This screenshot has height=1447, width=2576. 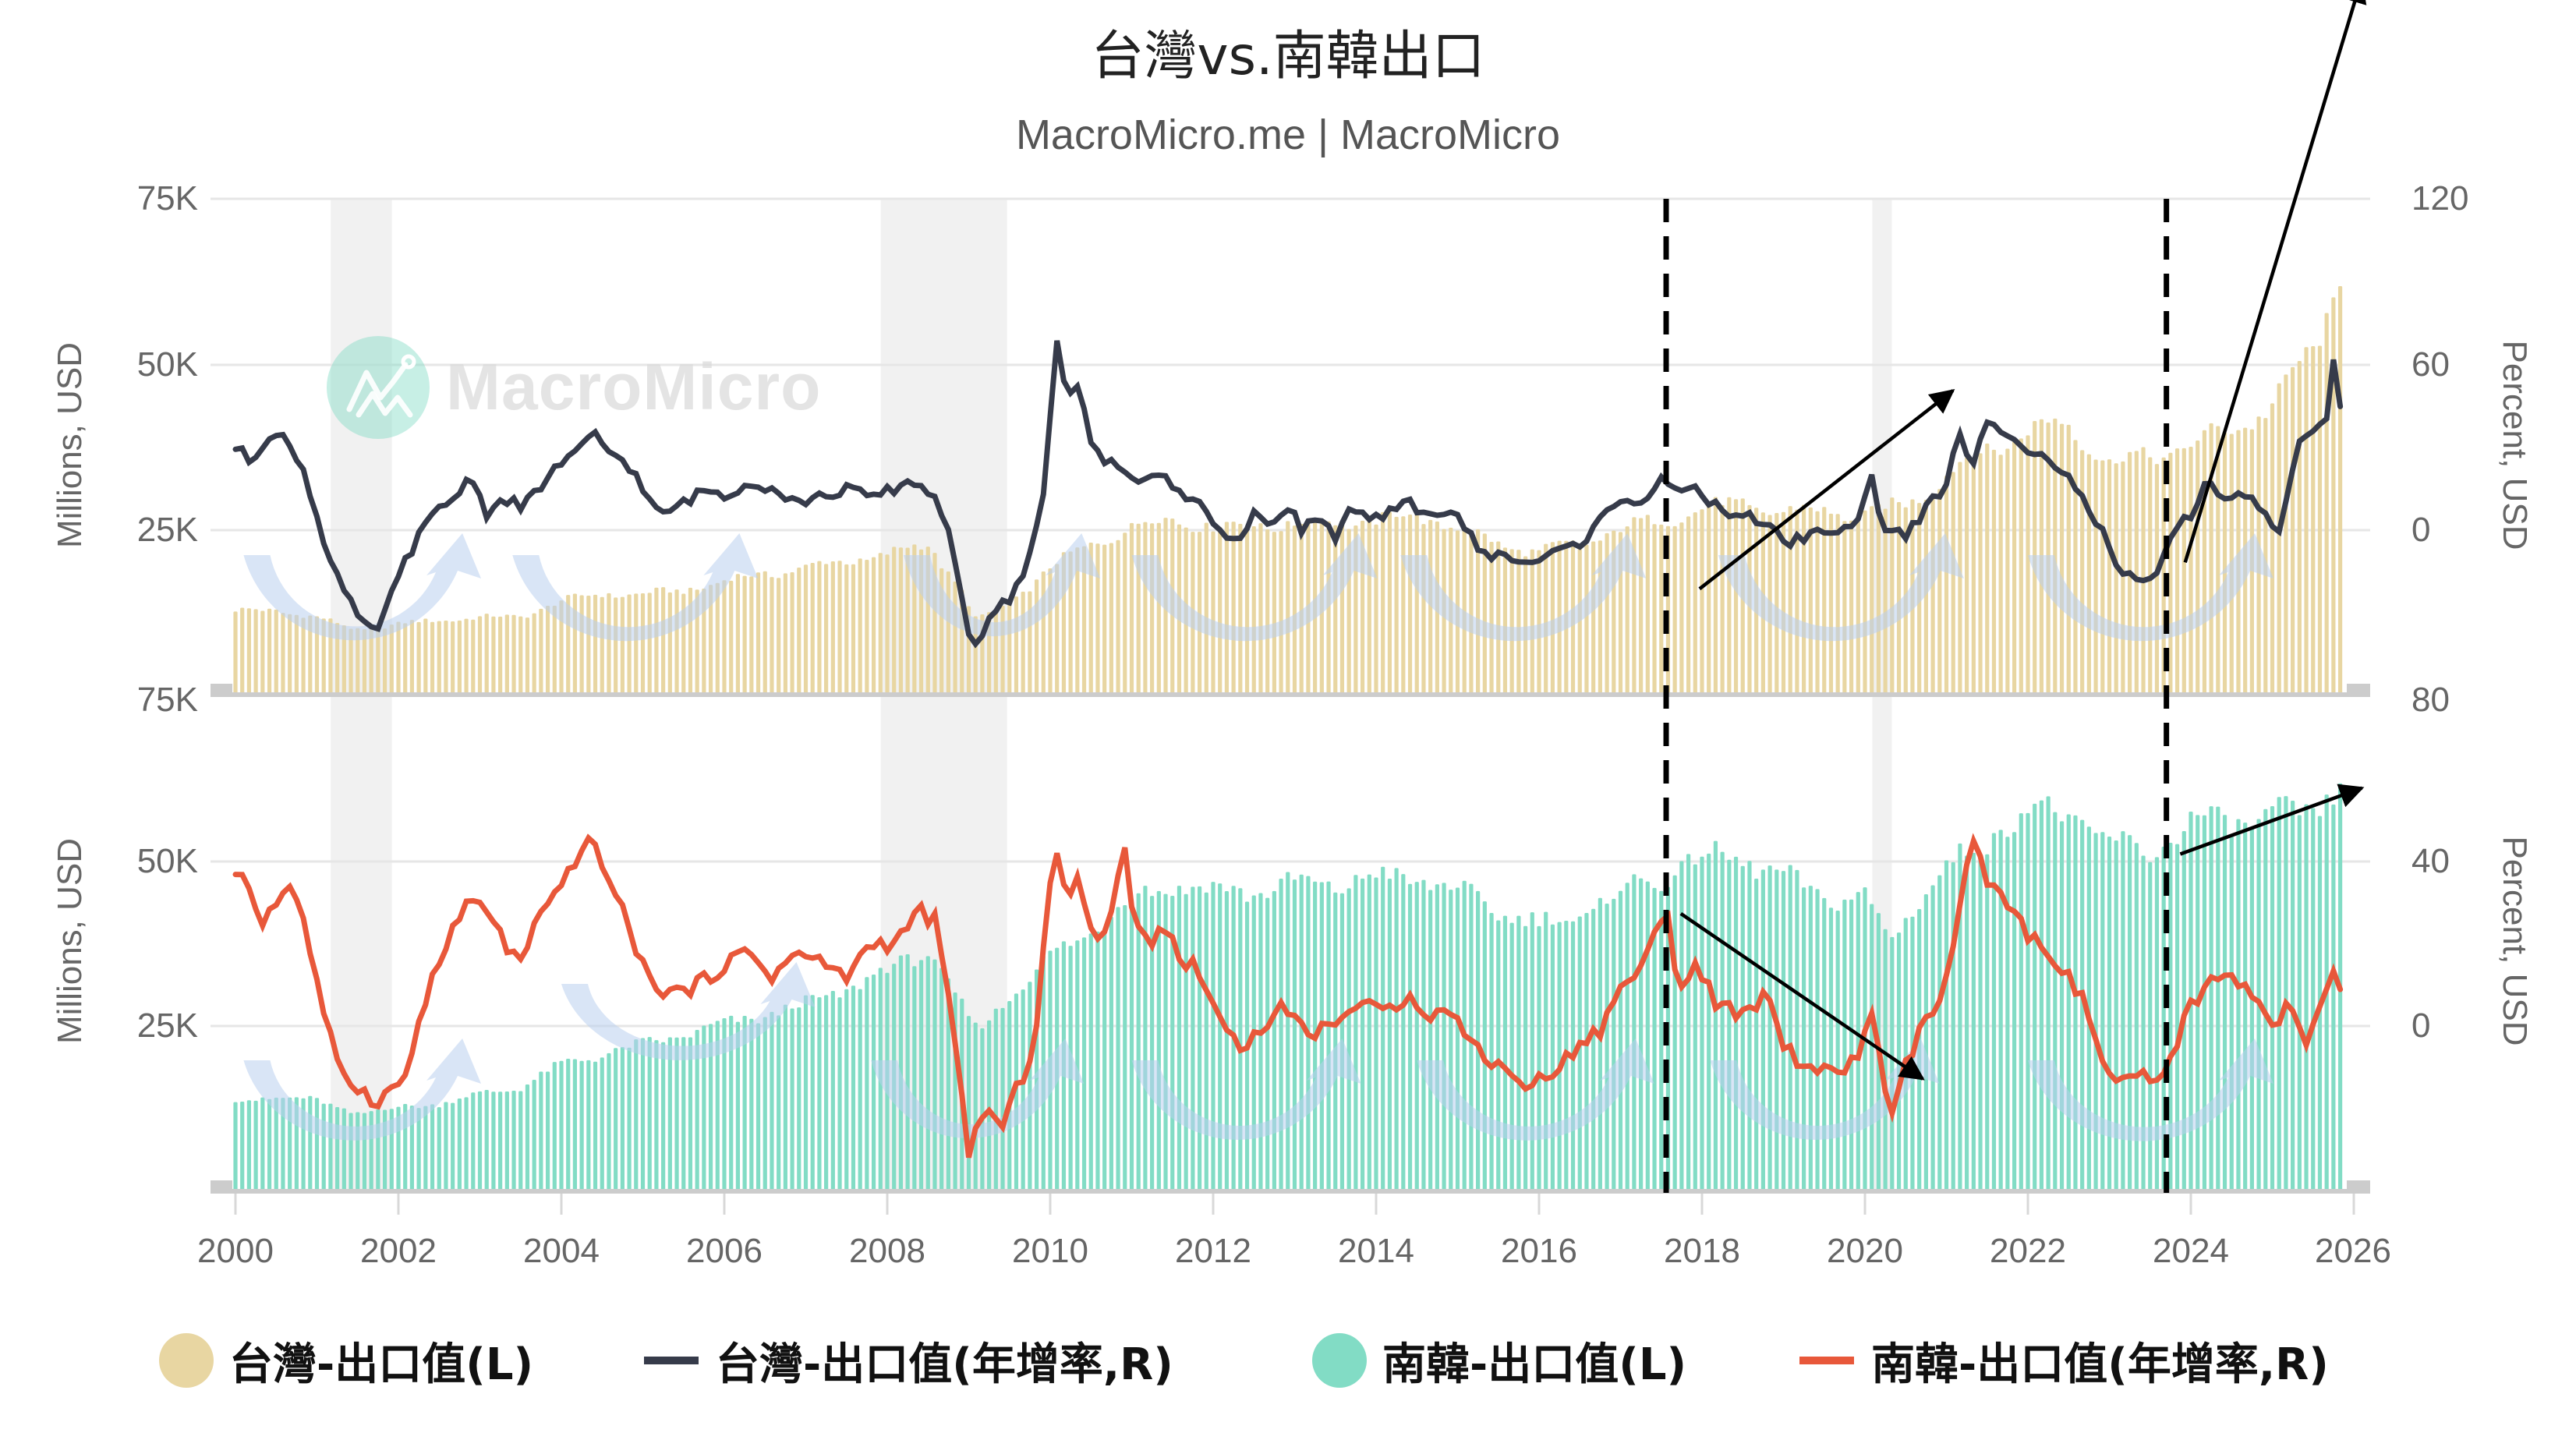 What do you see at coordinates (2421, 530) in the screenshot?
I see `y2-tick-top-0: 0` at bounding box center [2421, 530].